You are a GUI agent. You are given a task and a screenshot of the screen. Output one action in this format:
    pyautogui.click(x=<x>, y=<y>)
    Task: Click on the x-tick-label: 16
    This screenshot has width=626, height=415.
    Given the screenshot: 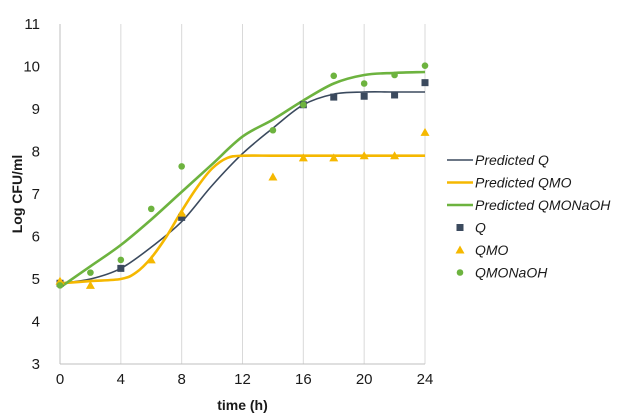 What is the action you would take?
    pyautogui.click(x=303, y=379)
    